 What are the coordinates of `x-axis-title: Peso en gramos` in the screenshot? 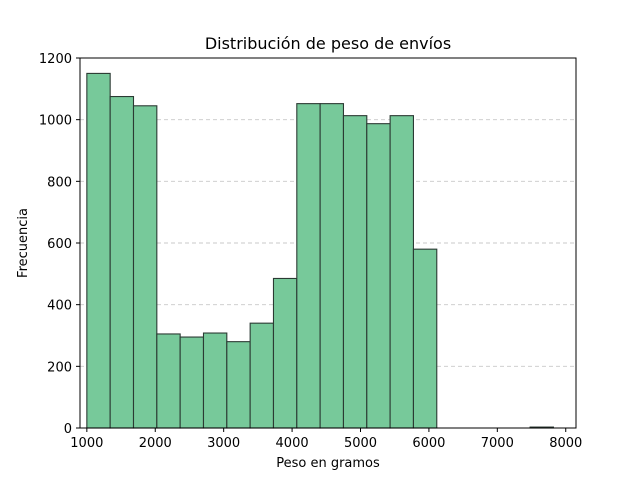 It's located at (328, 463).